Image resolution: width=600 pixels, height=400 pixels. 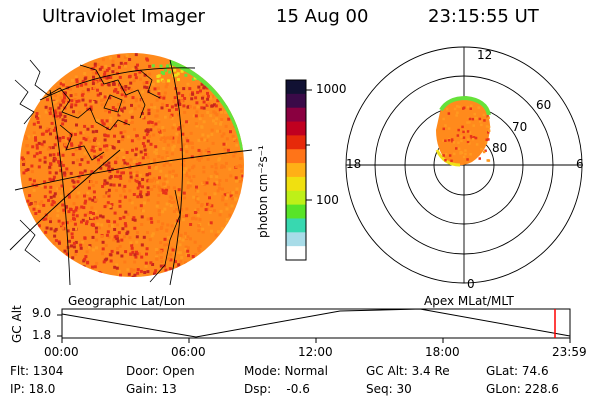 What do you see at coordinates (580, 164) in the screenshot?
I see `mlt-label-6: 6` at bounding box center [580, 164].